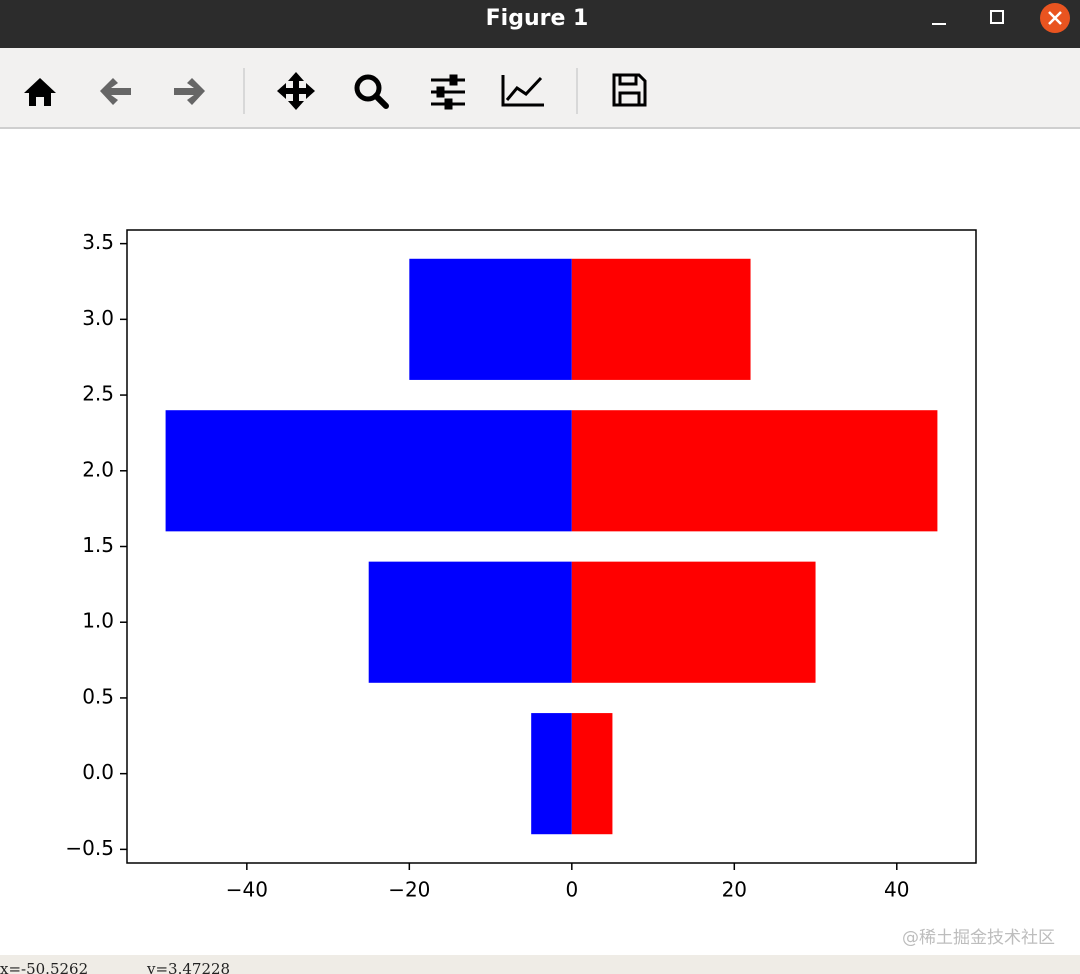 The height and width of the screenshot is (974, 1080). What do you see at coordinates (537, 18) in the screenshot?
I see `window-title: Figure 1` at bounding box center [537, 18].